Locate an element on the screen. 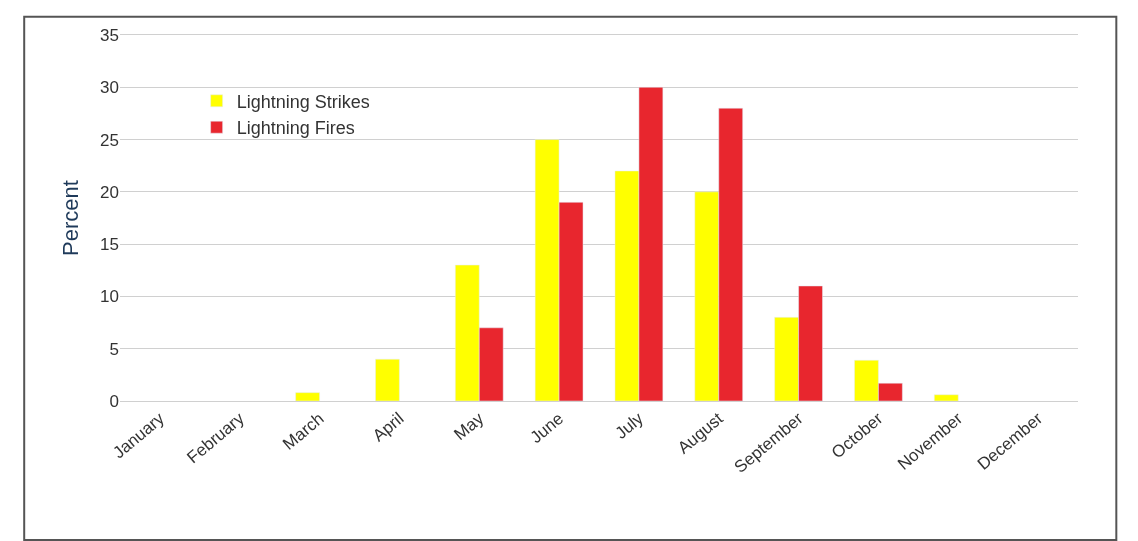 Image resolution: width=1138 pixels, height=541 pixels. y-tick-label: 30 is located at coordinates (109, 88).